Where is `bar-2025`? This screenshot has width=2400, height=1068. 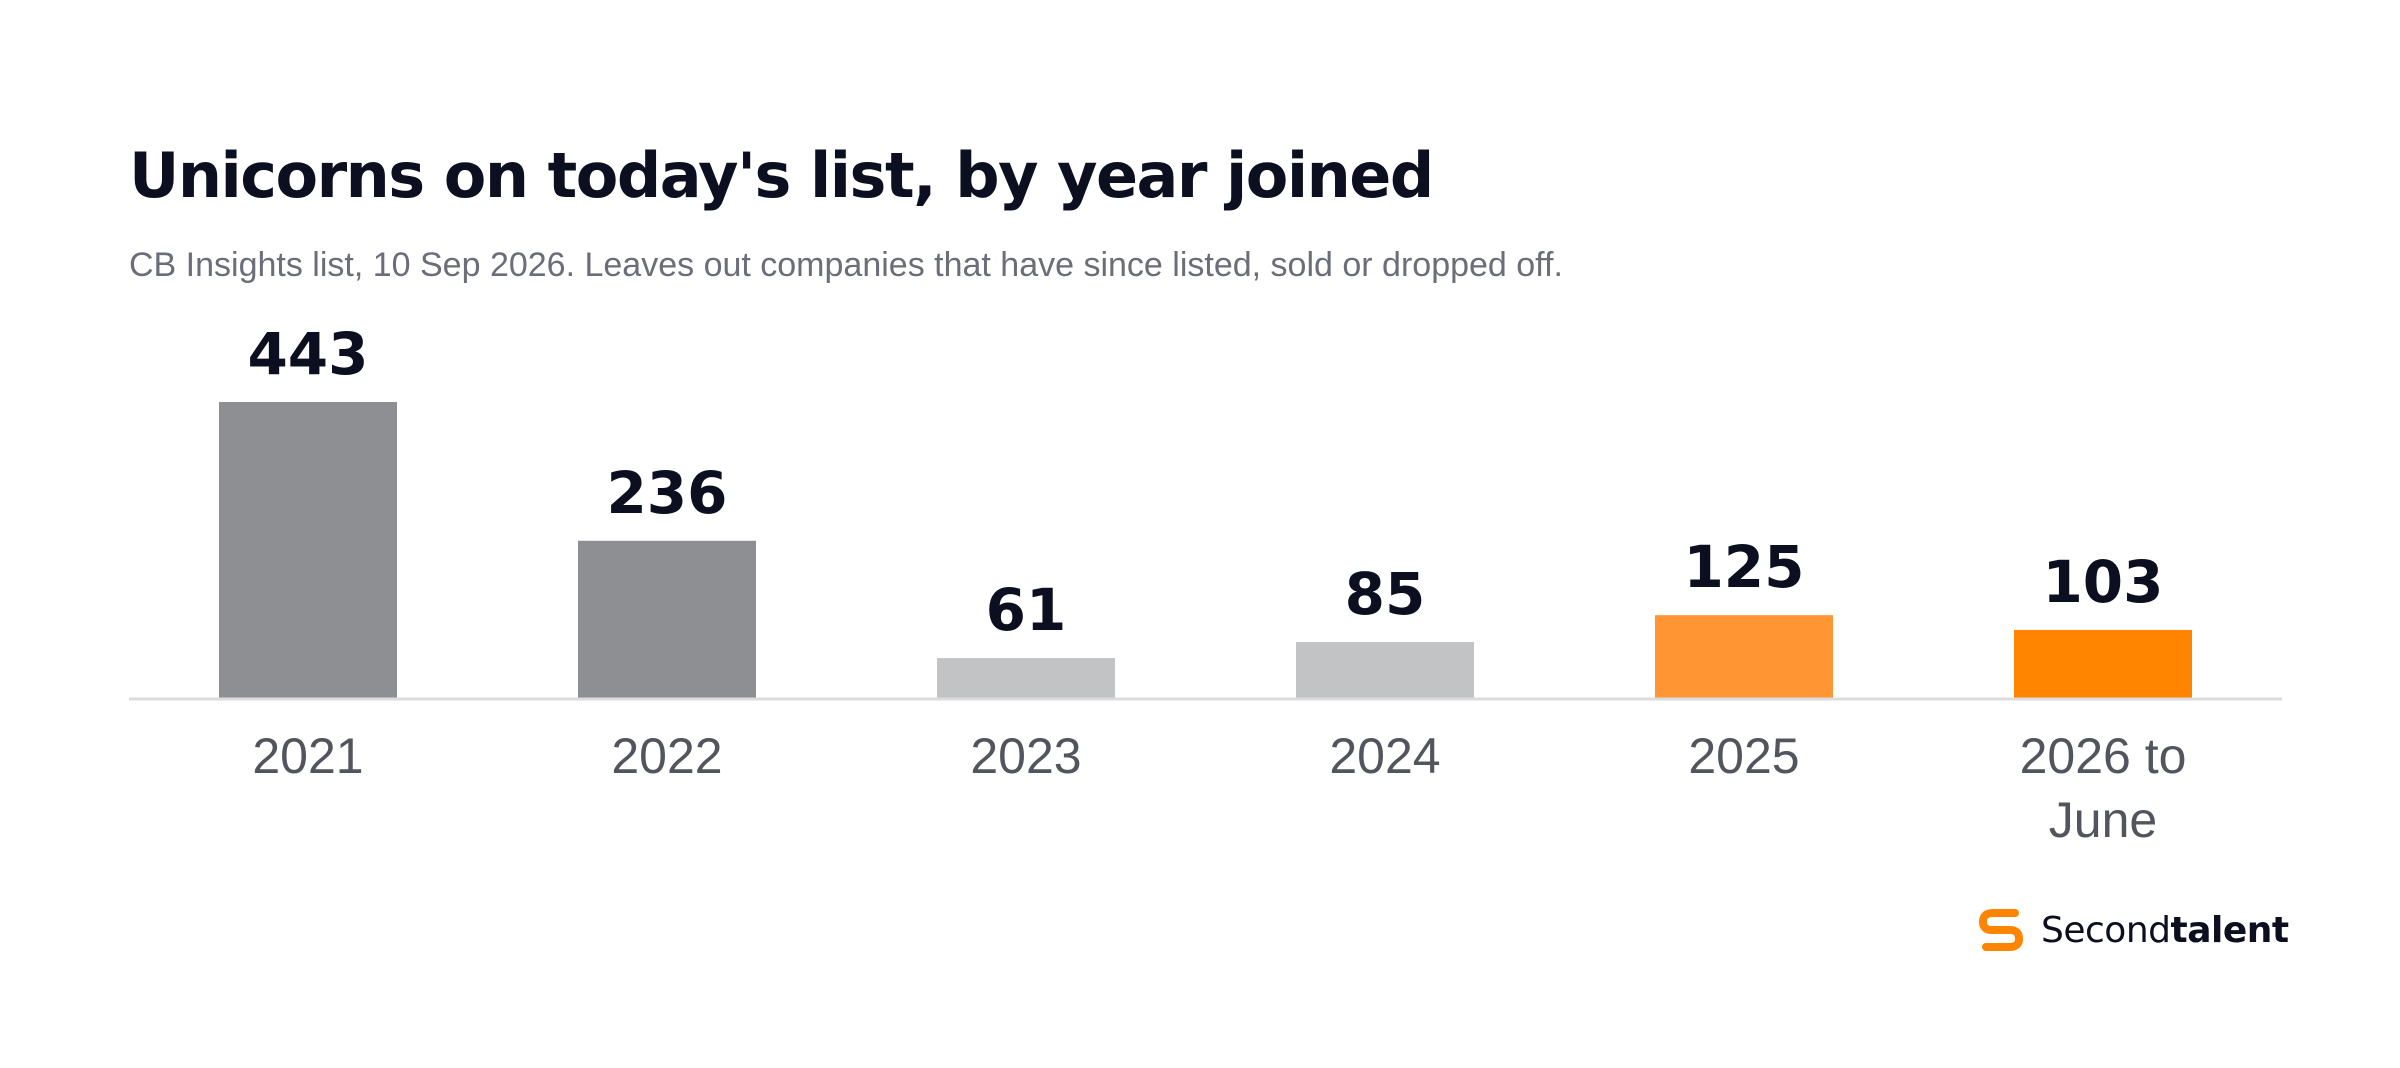 bar-2025 is located at coordinates (1744, 657).